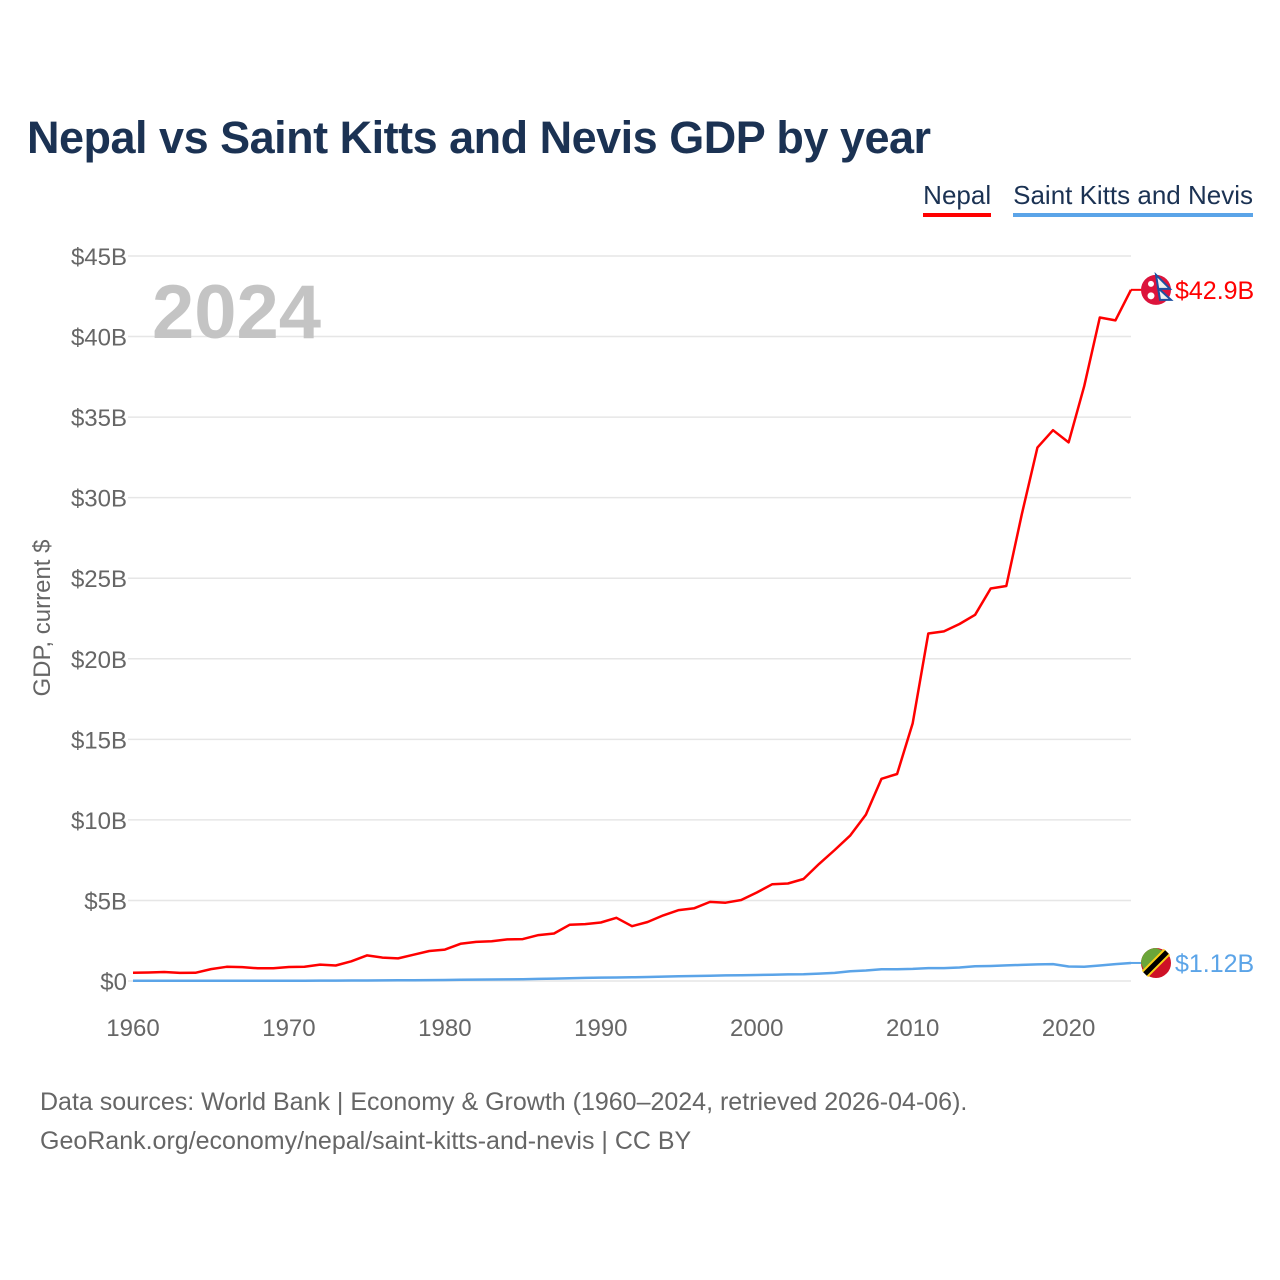 The image size is (1280, 1280). I want to click on nepal-flag-moon, so click(1151, 283).